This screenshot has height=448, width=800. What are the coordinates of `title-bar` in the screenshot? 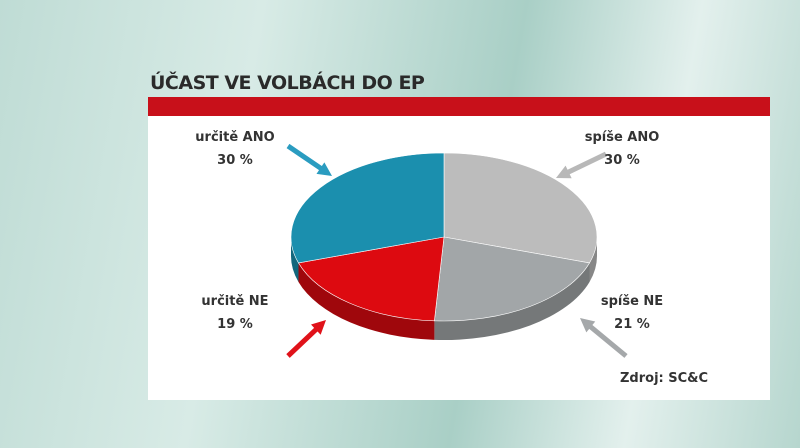 It's located at (459, 106).